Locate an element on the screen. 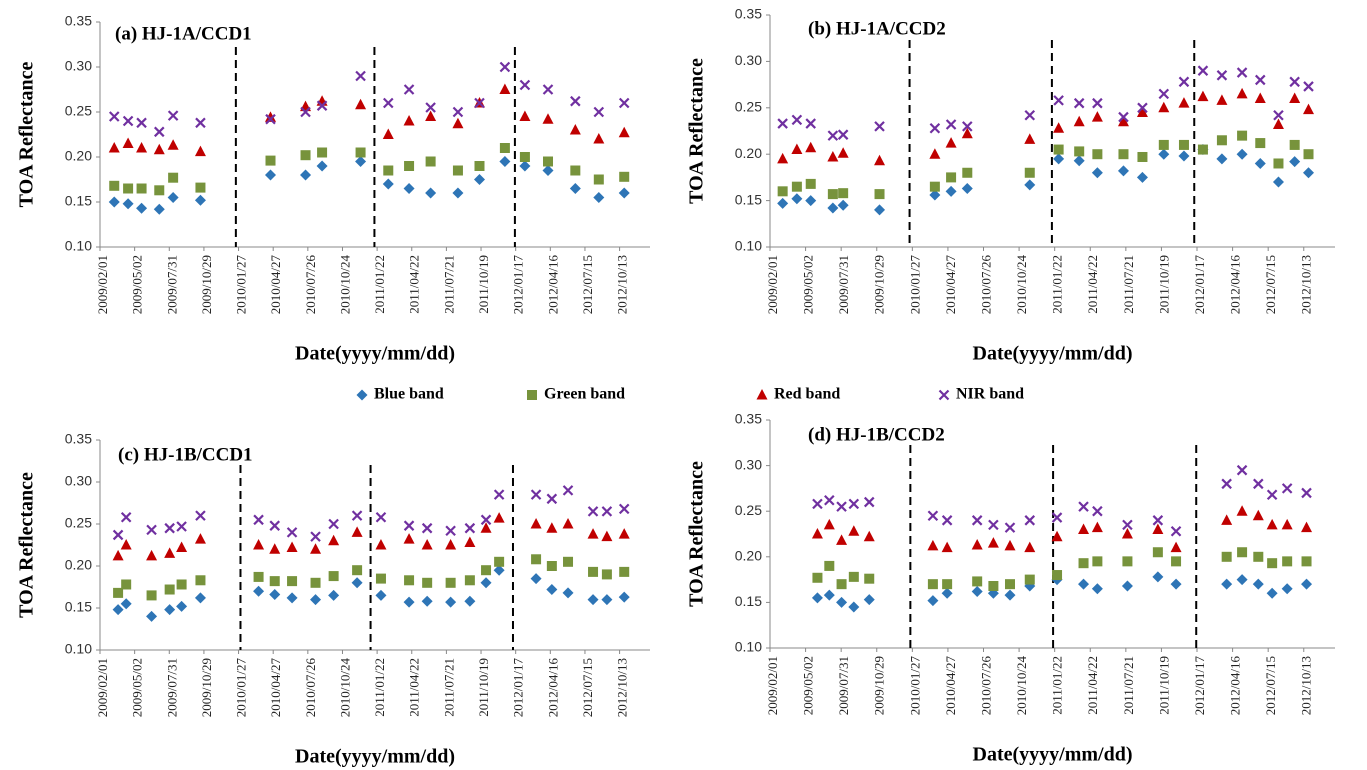 The height and width of the screenshot is (770, 1367). chart-title: (b) HJ-1A/CCD2 is located at coordinates (877, 28).